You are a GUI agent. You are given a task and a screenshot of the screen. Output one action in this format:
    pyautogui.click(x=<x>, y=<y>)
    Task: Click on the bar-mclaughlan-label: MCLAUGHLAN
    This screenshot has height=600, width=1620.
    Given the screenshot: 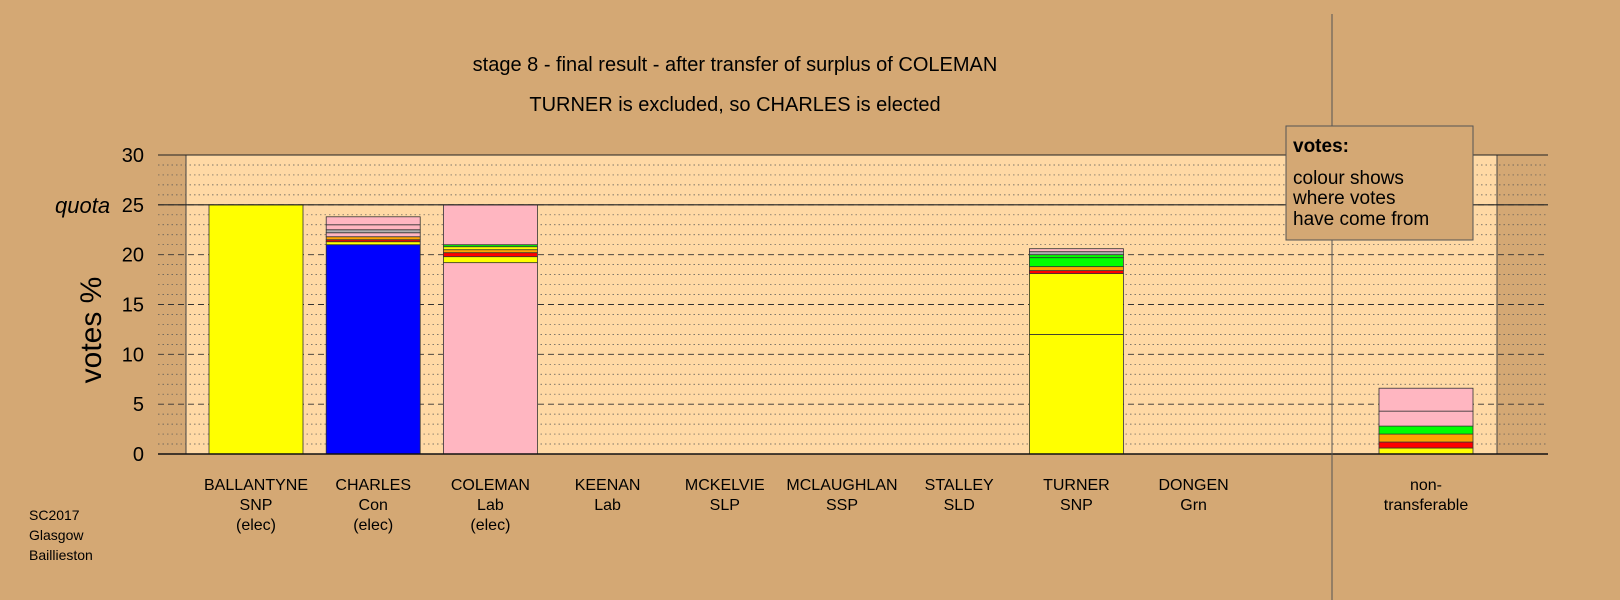 What is the action you would take?
    pyautogui.click(x=841, y=485)
    